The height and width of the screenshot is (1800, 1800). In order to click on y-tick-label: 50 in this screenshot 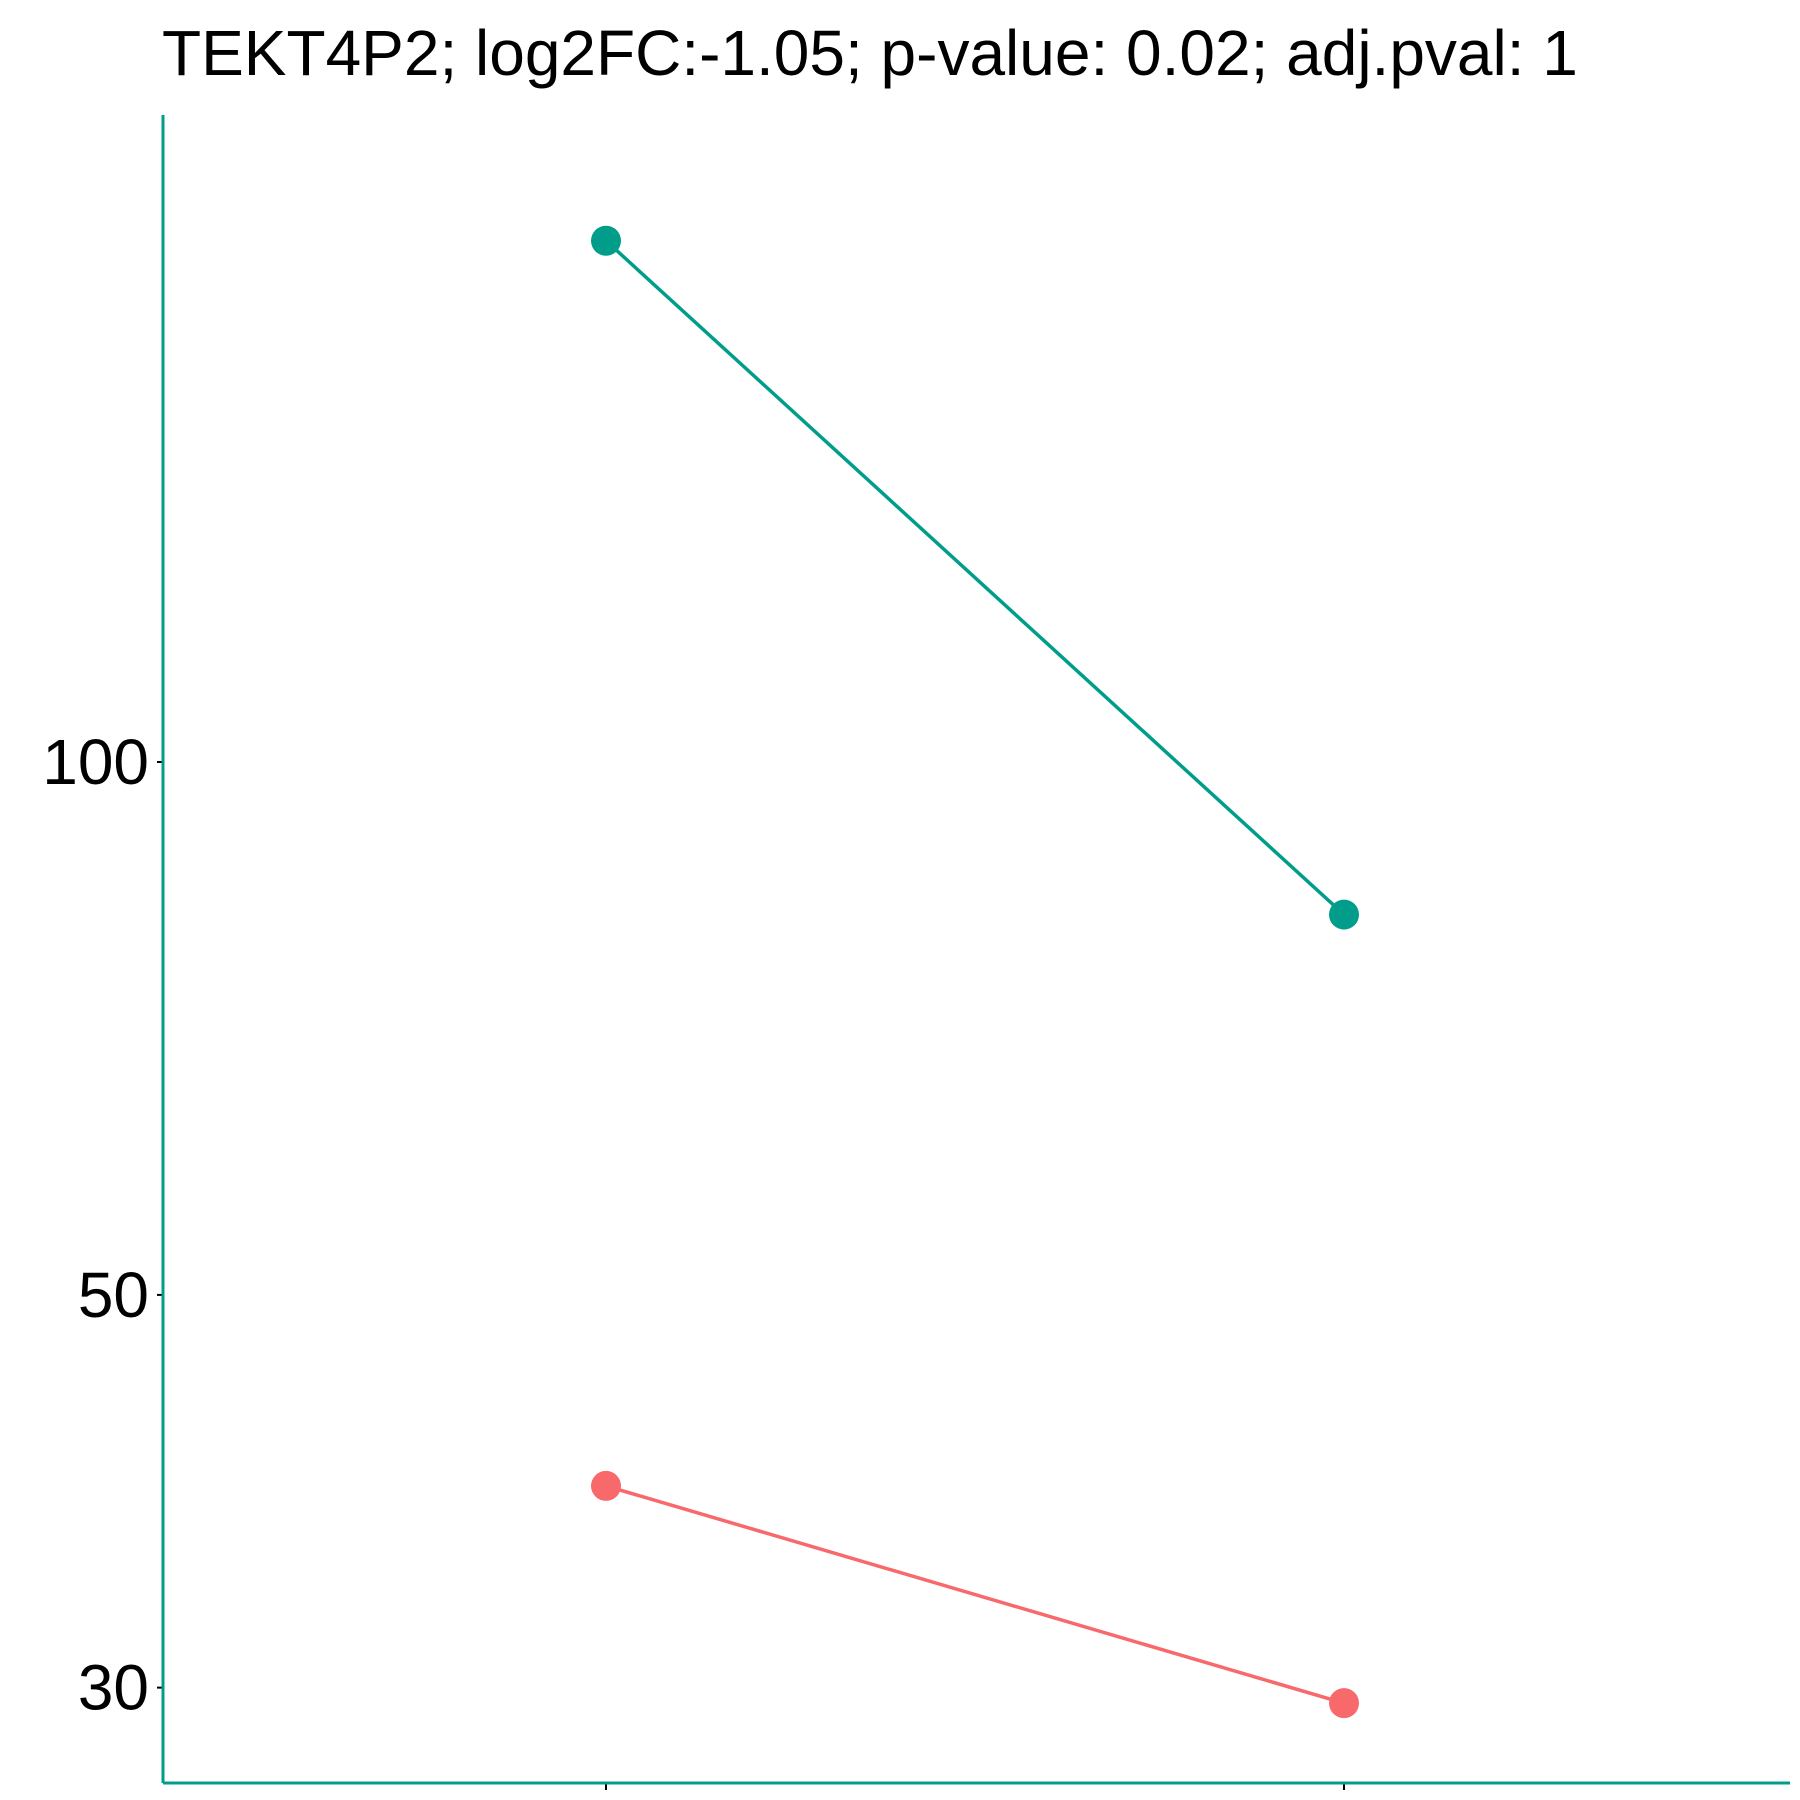, I will do `click(113, 1295)`.